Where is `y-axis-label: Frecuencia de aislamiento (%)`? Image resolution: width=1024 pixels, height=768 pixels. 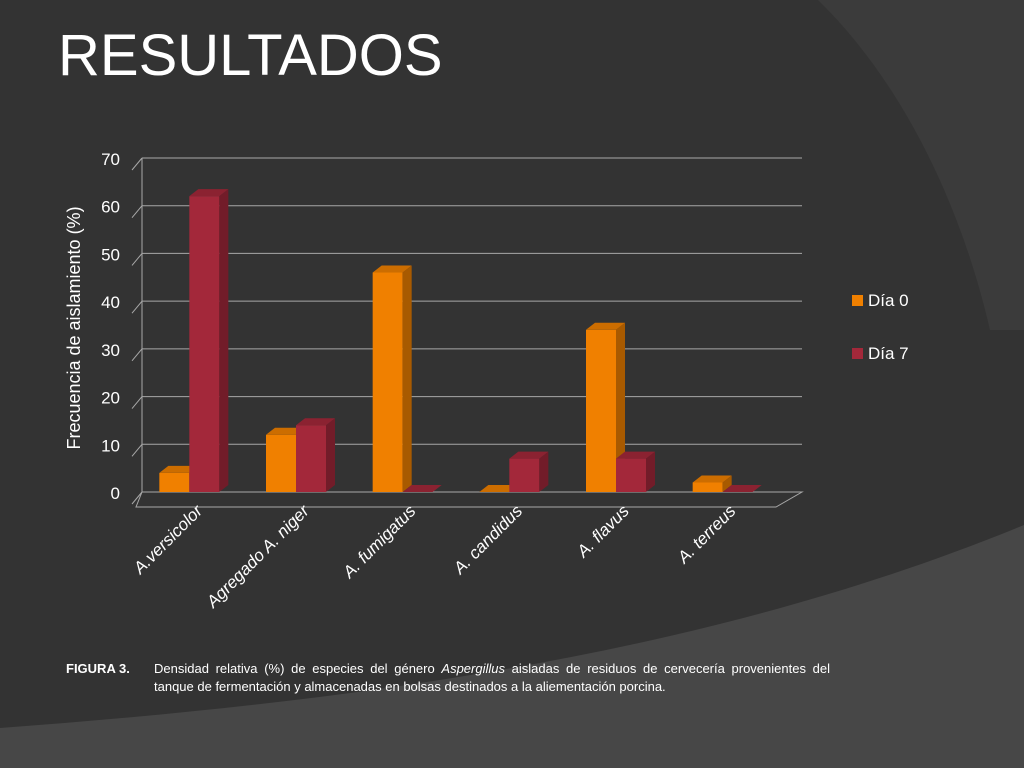 y-axis-label: Frecuencia de aislamiento (%) is located at coordinates (74, 327).